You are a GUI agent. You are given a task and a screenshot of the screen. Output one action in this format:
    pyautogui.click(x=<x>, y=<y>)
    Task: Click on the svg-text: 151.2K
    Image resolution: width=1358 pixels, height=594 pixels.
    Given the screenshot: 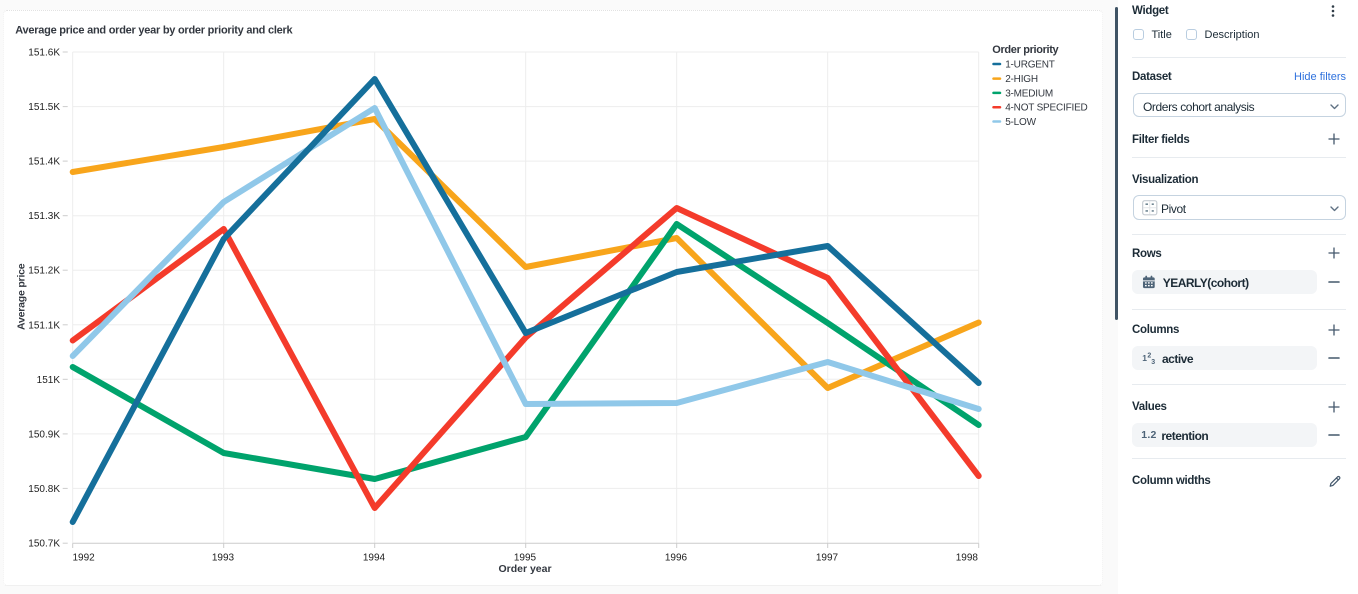 What is the action you would take?
    pyautogui.click(x=44, y=271)
    